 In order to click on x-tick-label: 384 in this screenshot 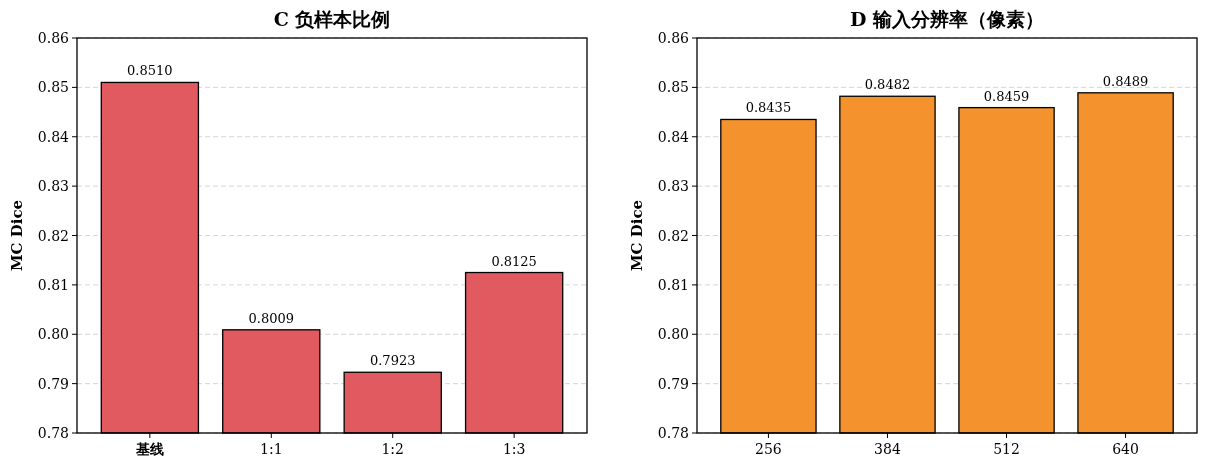, I will do `click(887, 449)`.